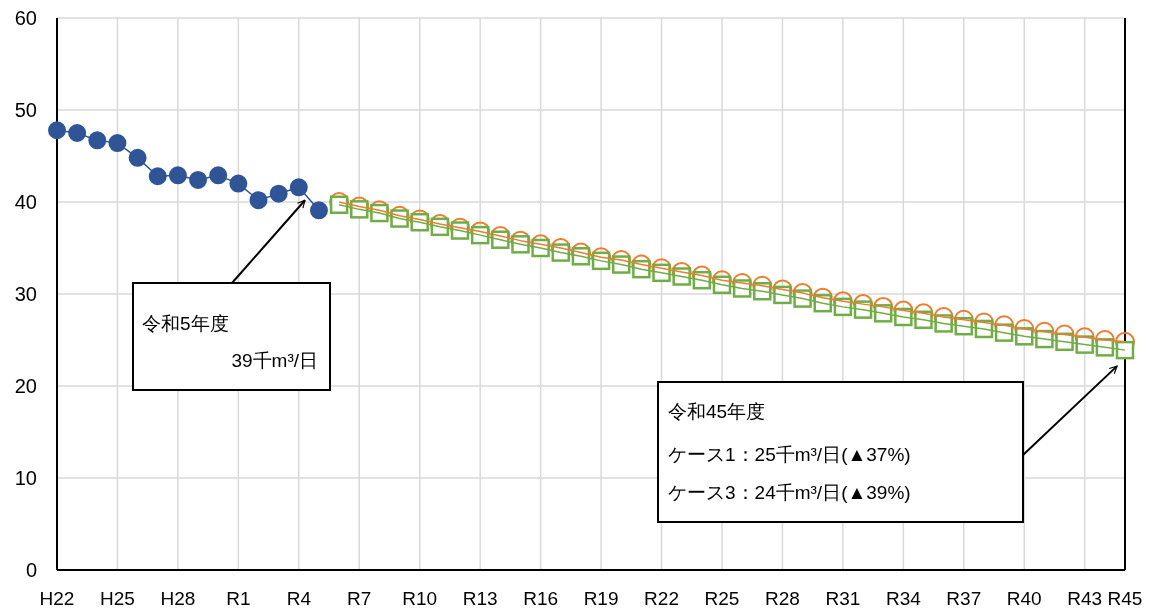  I want to click on xtick: R4, so click(298, 598).